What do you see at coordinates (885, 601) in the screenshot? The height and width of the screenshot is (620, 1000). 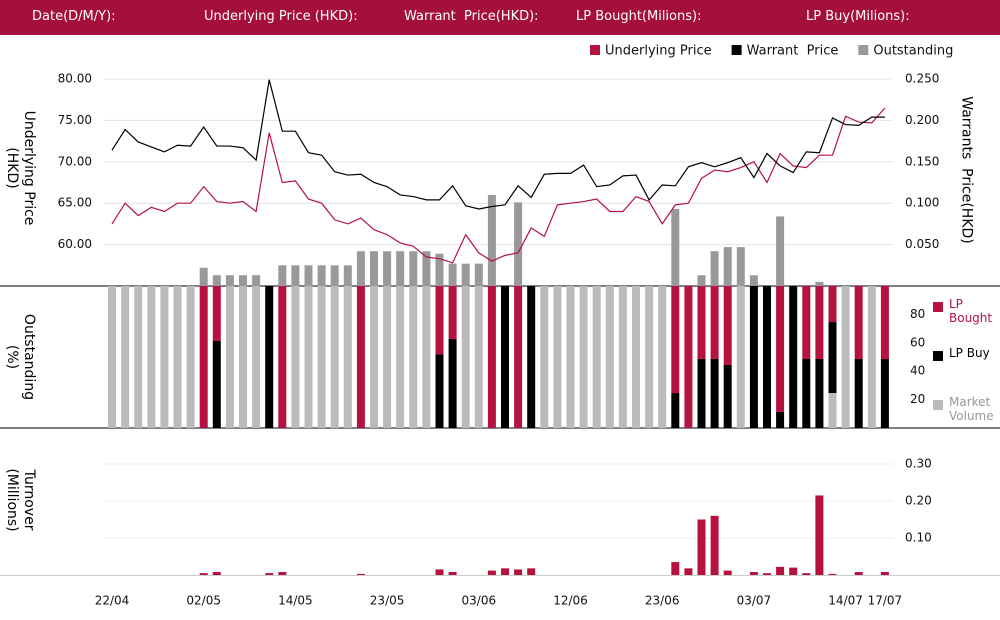 I see `x-tick-label: 17/07` at bounding box center [885, 601].